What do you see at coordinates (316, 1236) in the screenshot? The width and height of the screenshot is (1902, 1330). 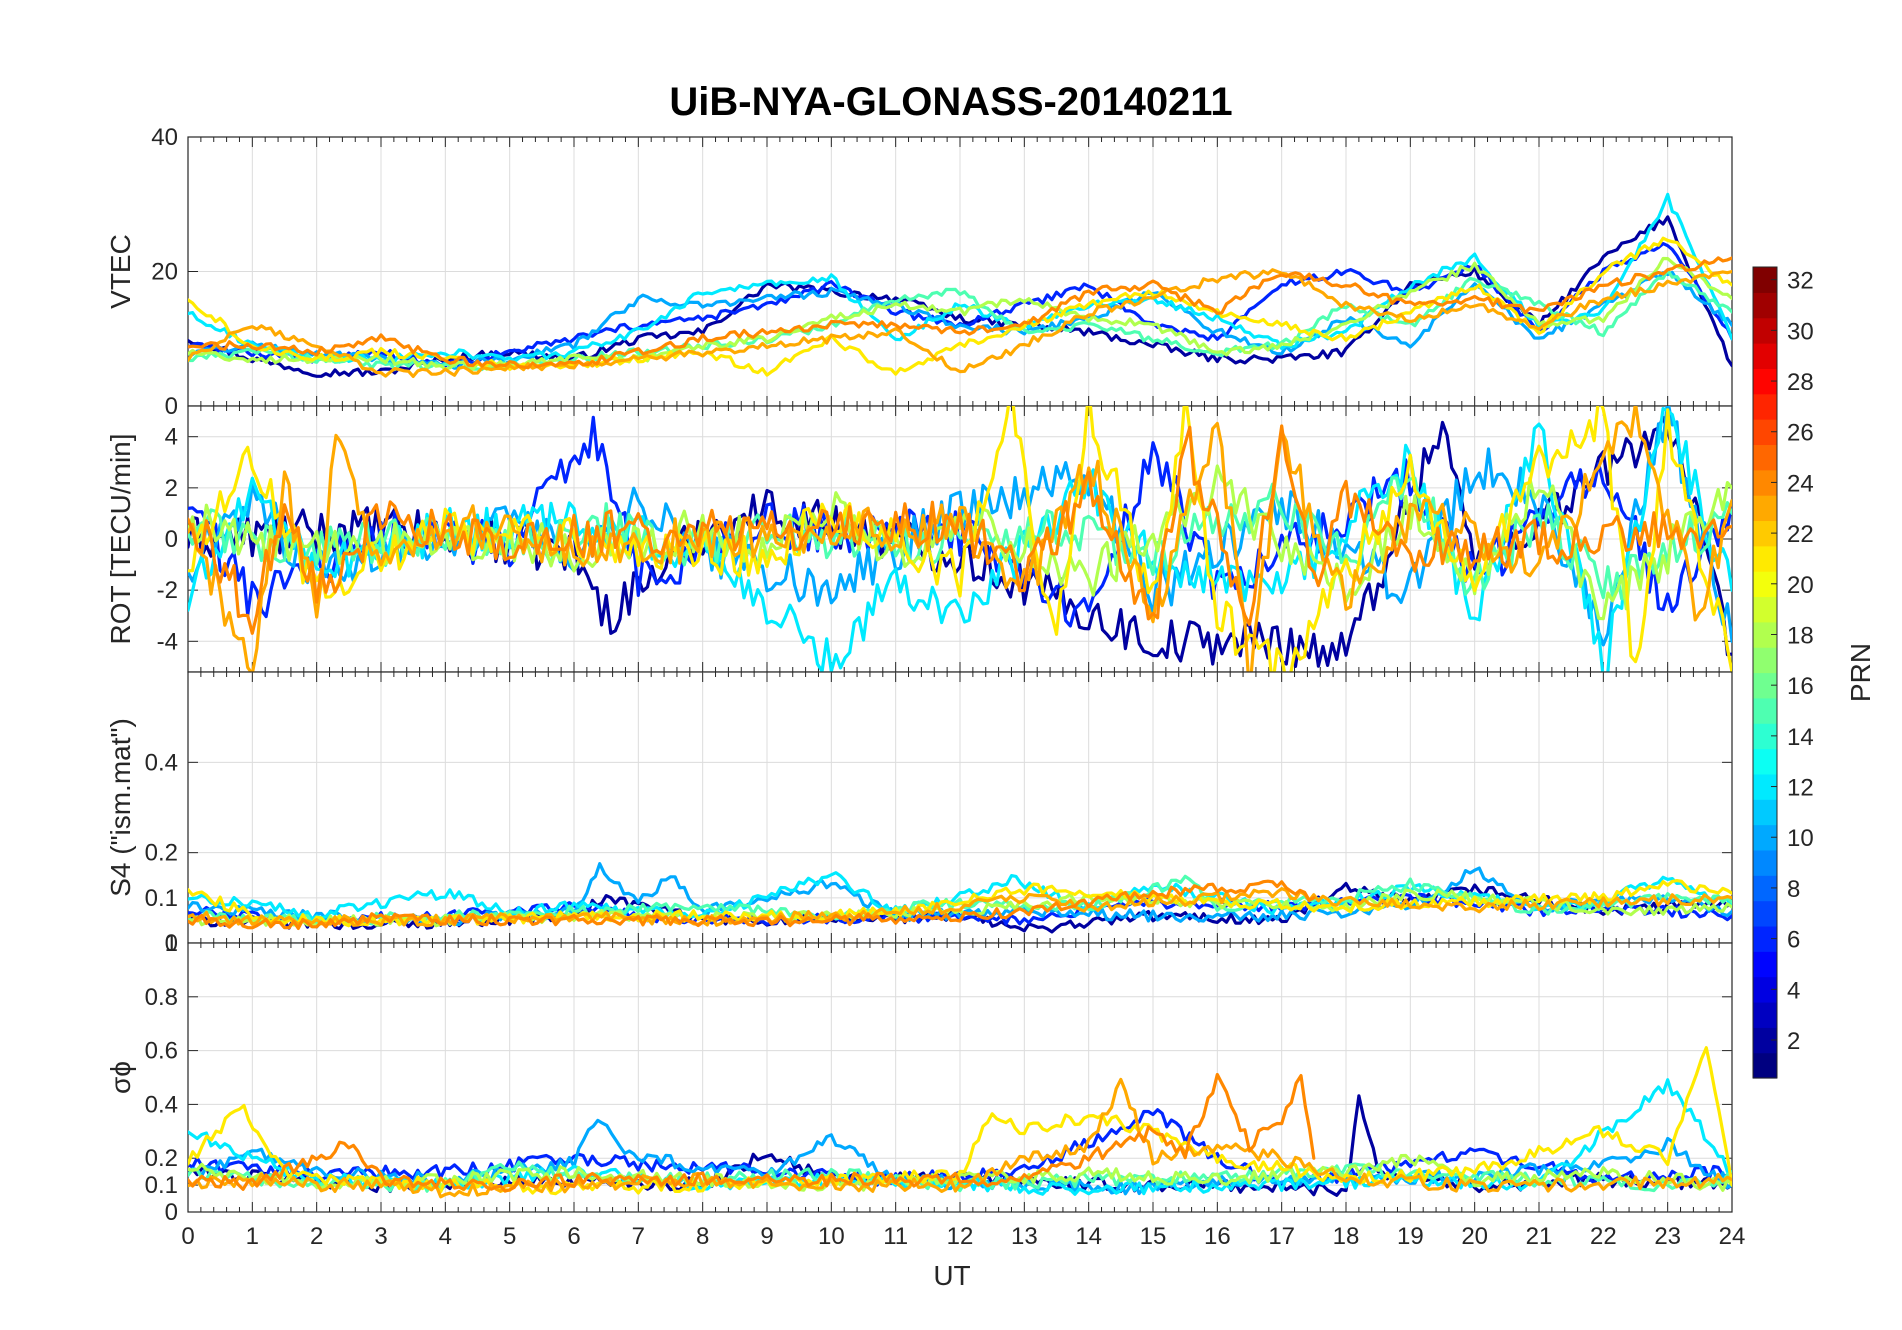 I see `x-tick-label: 2` at bounding box center [316, 1236].